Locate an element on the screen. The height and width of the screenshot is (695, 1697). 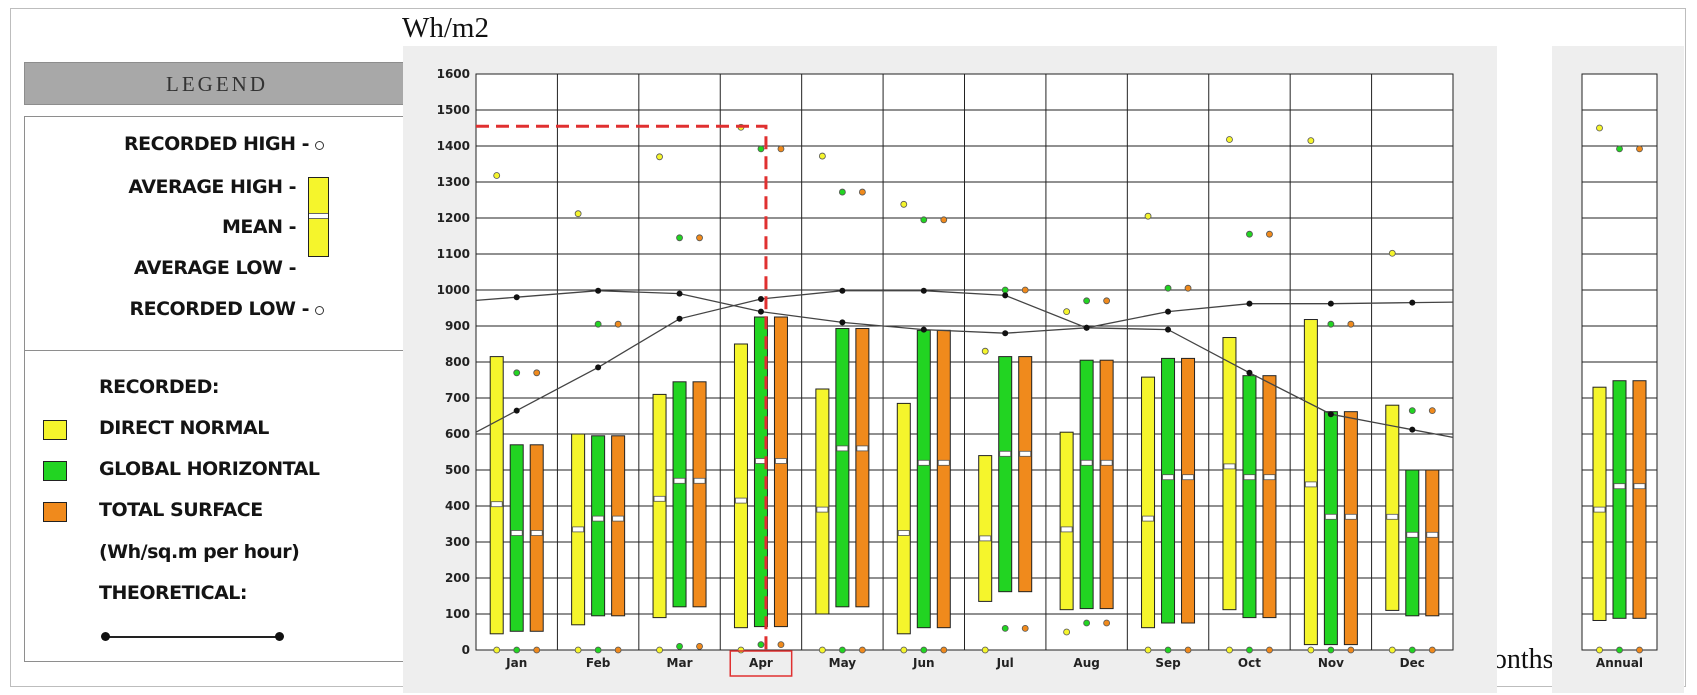
mean-ts-annual is located at coordinates (1639, 486).